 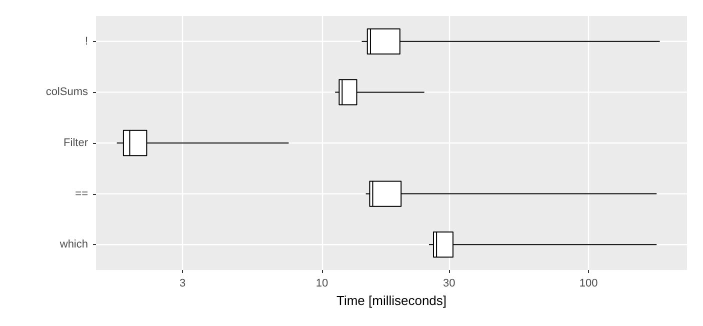 What do you see at coordinates (588, 284) in the screenshot?
I see `x-tick-label: 100` at bounding box center [588, 284].